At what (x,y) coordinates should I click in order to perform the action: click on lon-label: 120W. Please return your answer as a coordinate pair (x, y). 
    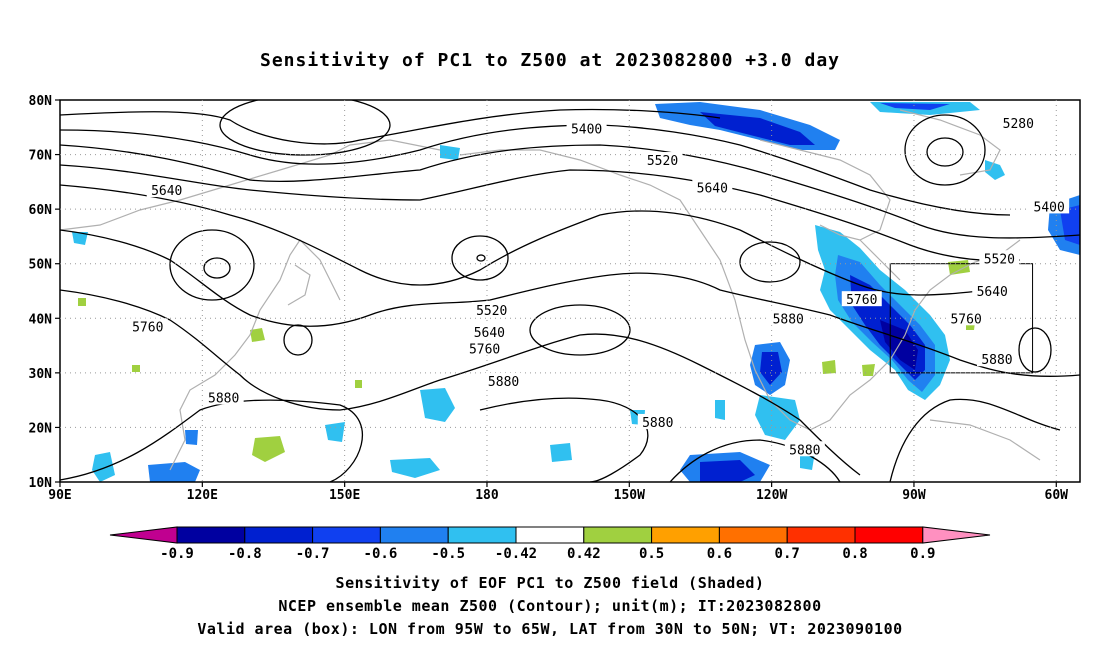
    Looking at the image, I should click on (771, 495).